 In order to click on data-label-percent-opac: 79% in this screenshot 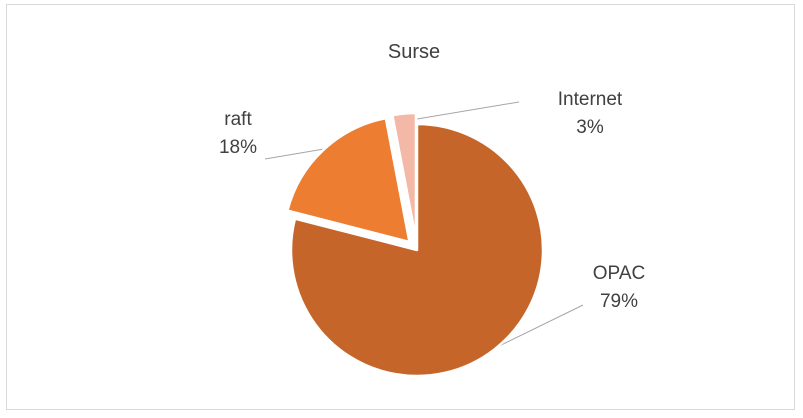, I will do `click(619, 301)`.